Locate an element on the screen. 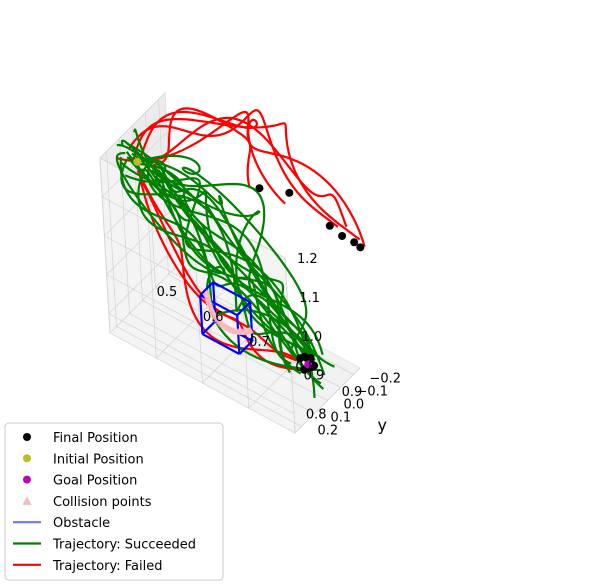 The width and height of the screenshot is (598, 588). z-tick-label: 0.9 is located at coordinates (314, 376).